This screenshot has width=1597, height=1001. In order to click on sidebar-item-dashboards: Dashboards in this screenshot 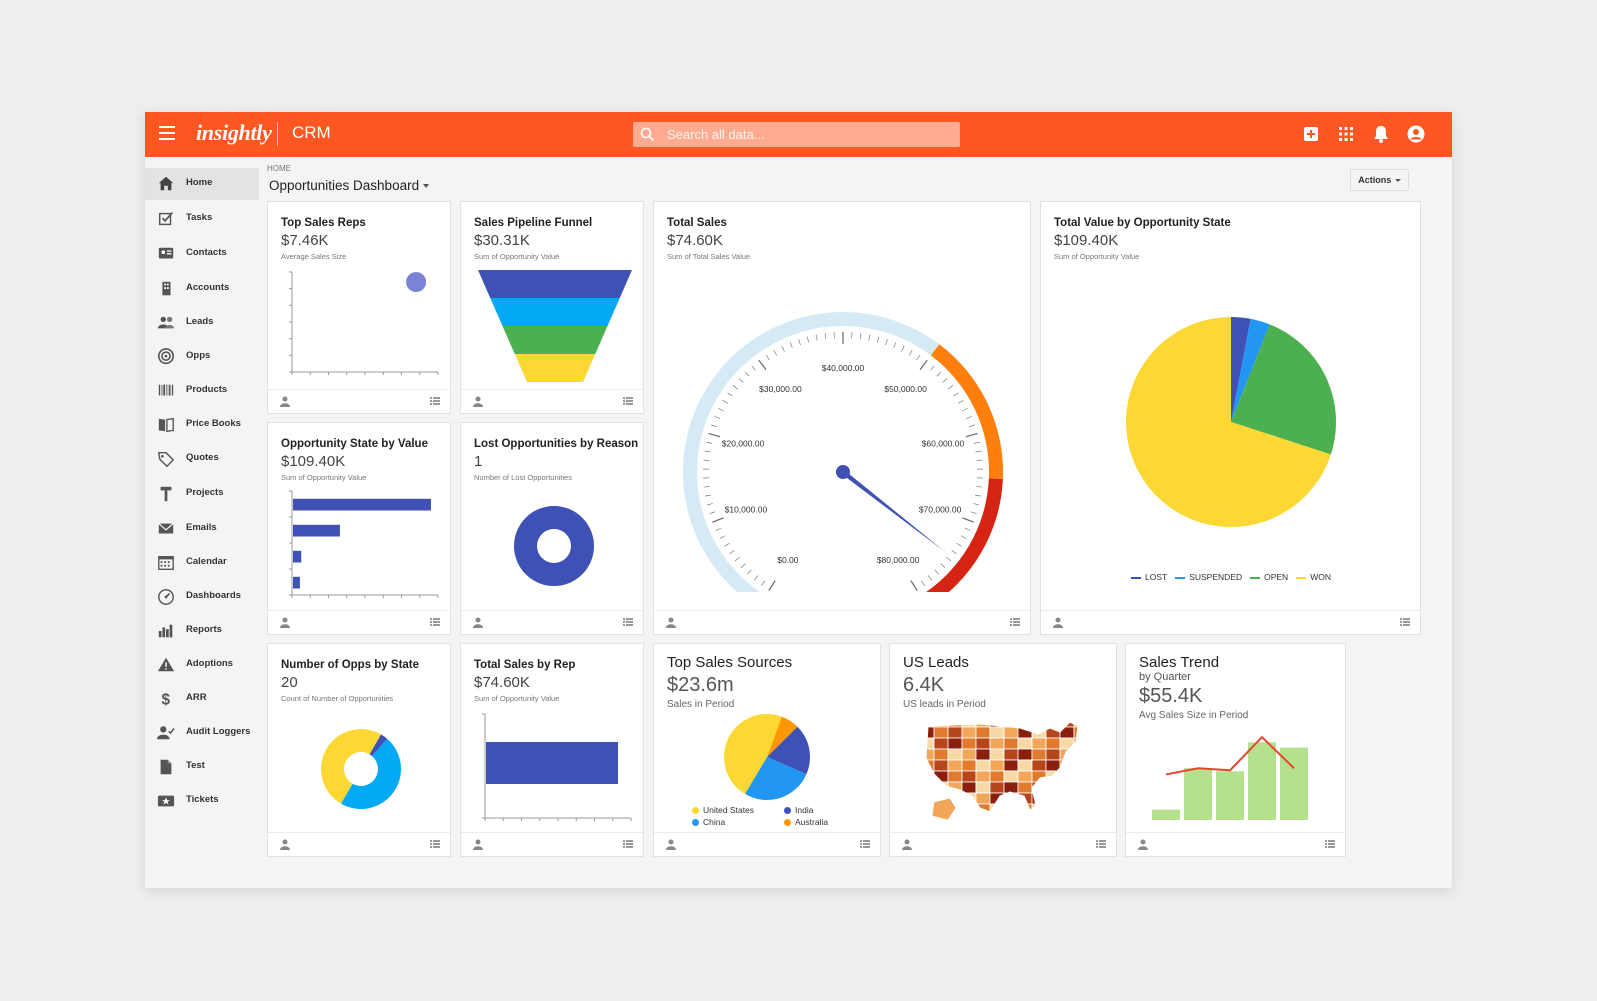, I will do `click(202, 597)`.